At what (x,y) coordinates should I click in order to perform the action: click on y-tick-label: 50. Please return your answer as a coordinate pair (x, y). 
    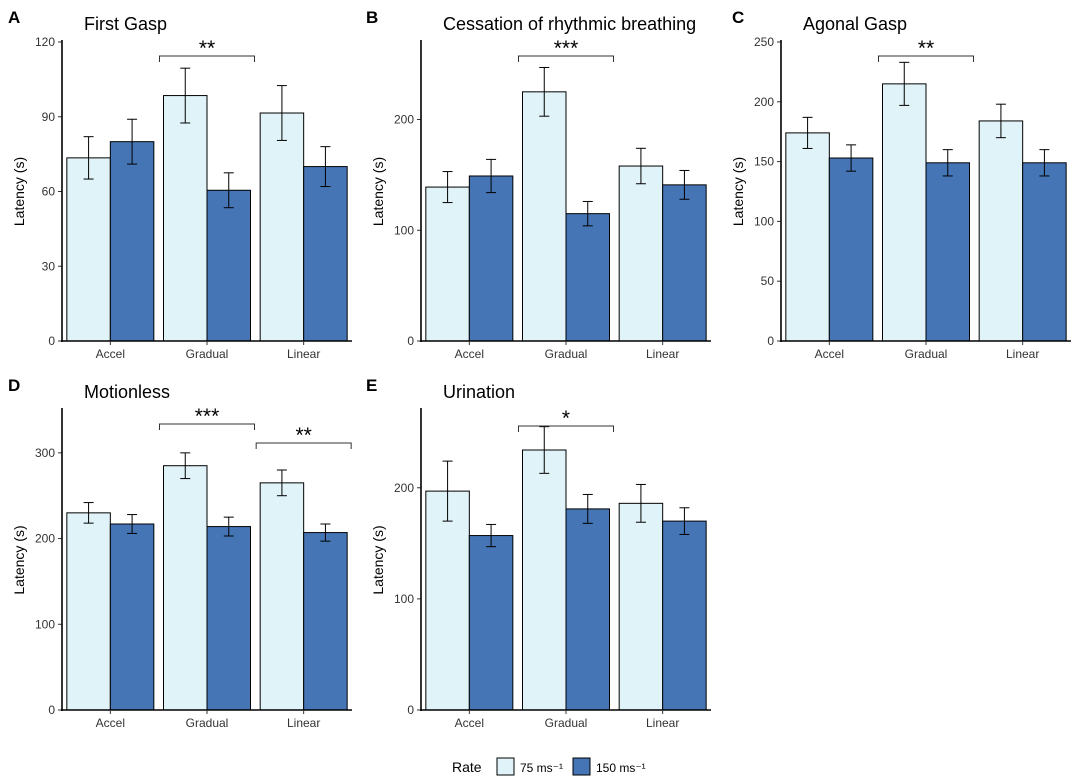
    Looking at the image, I should click on (768, 281).